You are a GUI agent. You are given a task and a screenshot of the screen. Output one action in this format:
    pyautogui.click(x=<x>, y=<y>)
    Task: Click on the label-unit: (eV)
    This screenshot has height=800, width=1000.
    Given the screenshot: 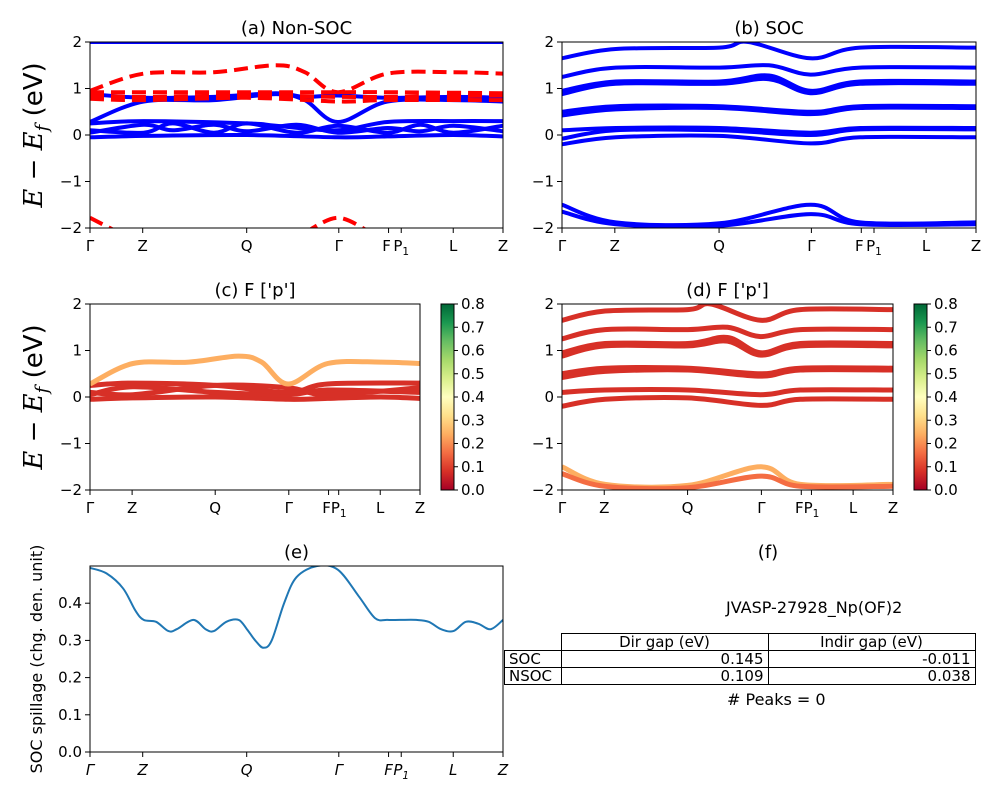 What is the action you would take?
    pyautogui.click(x=34, y=355)
    